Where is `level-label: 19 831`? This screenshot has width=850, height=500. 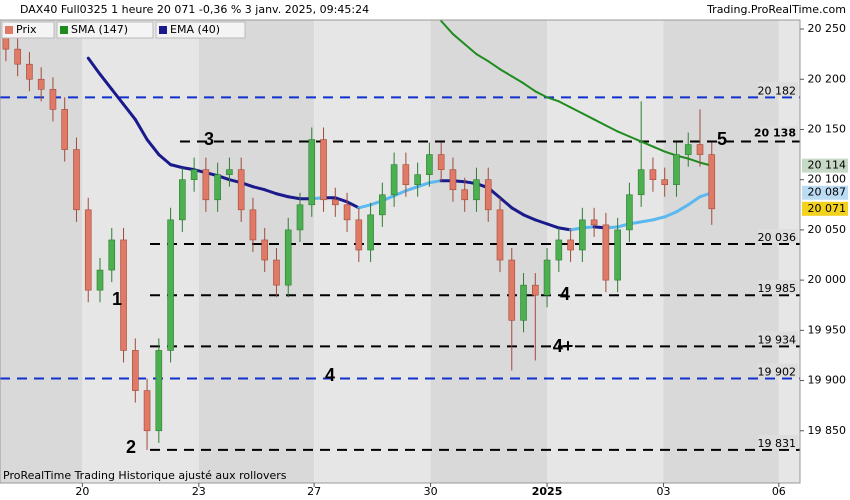 level-label: 19 831 is located at coordinates (777, 443).